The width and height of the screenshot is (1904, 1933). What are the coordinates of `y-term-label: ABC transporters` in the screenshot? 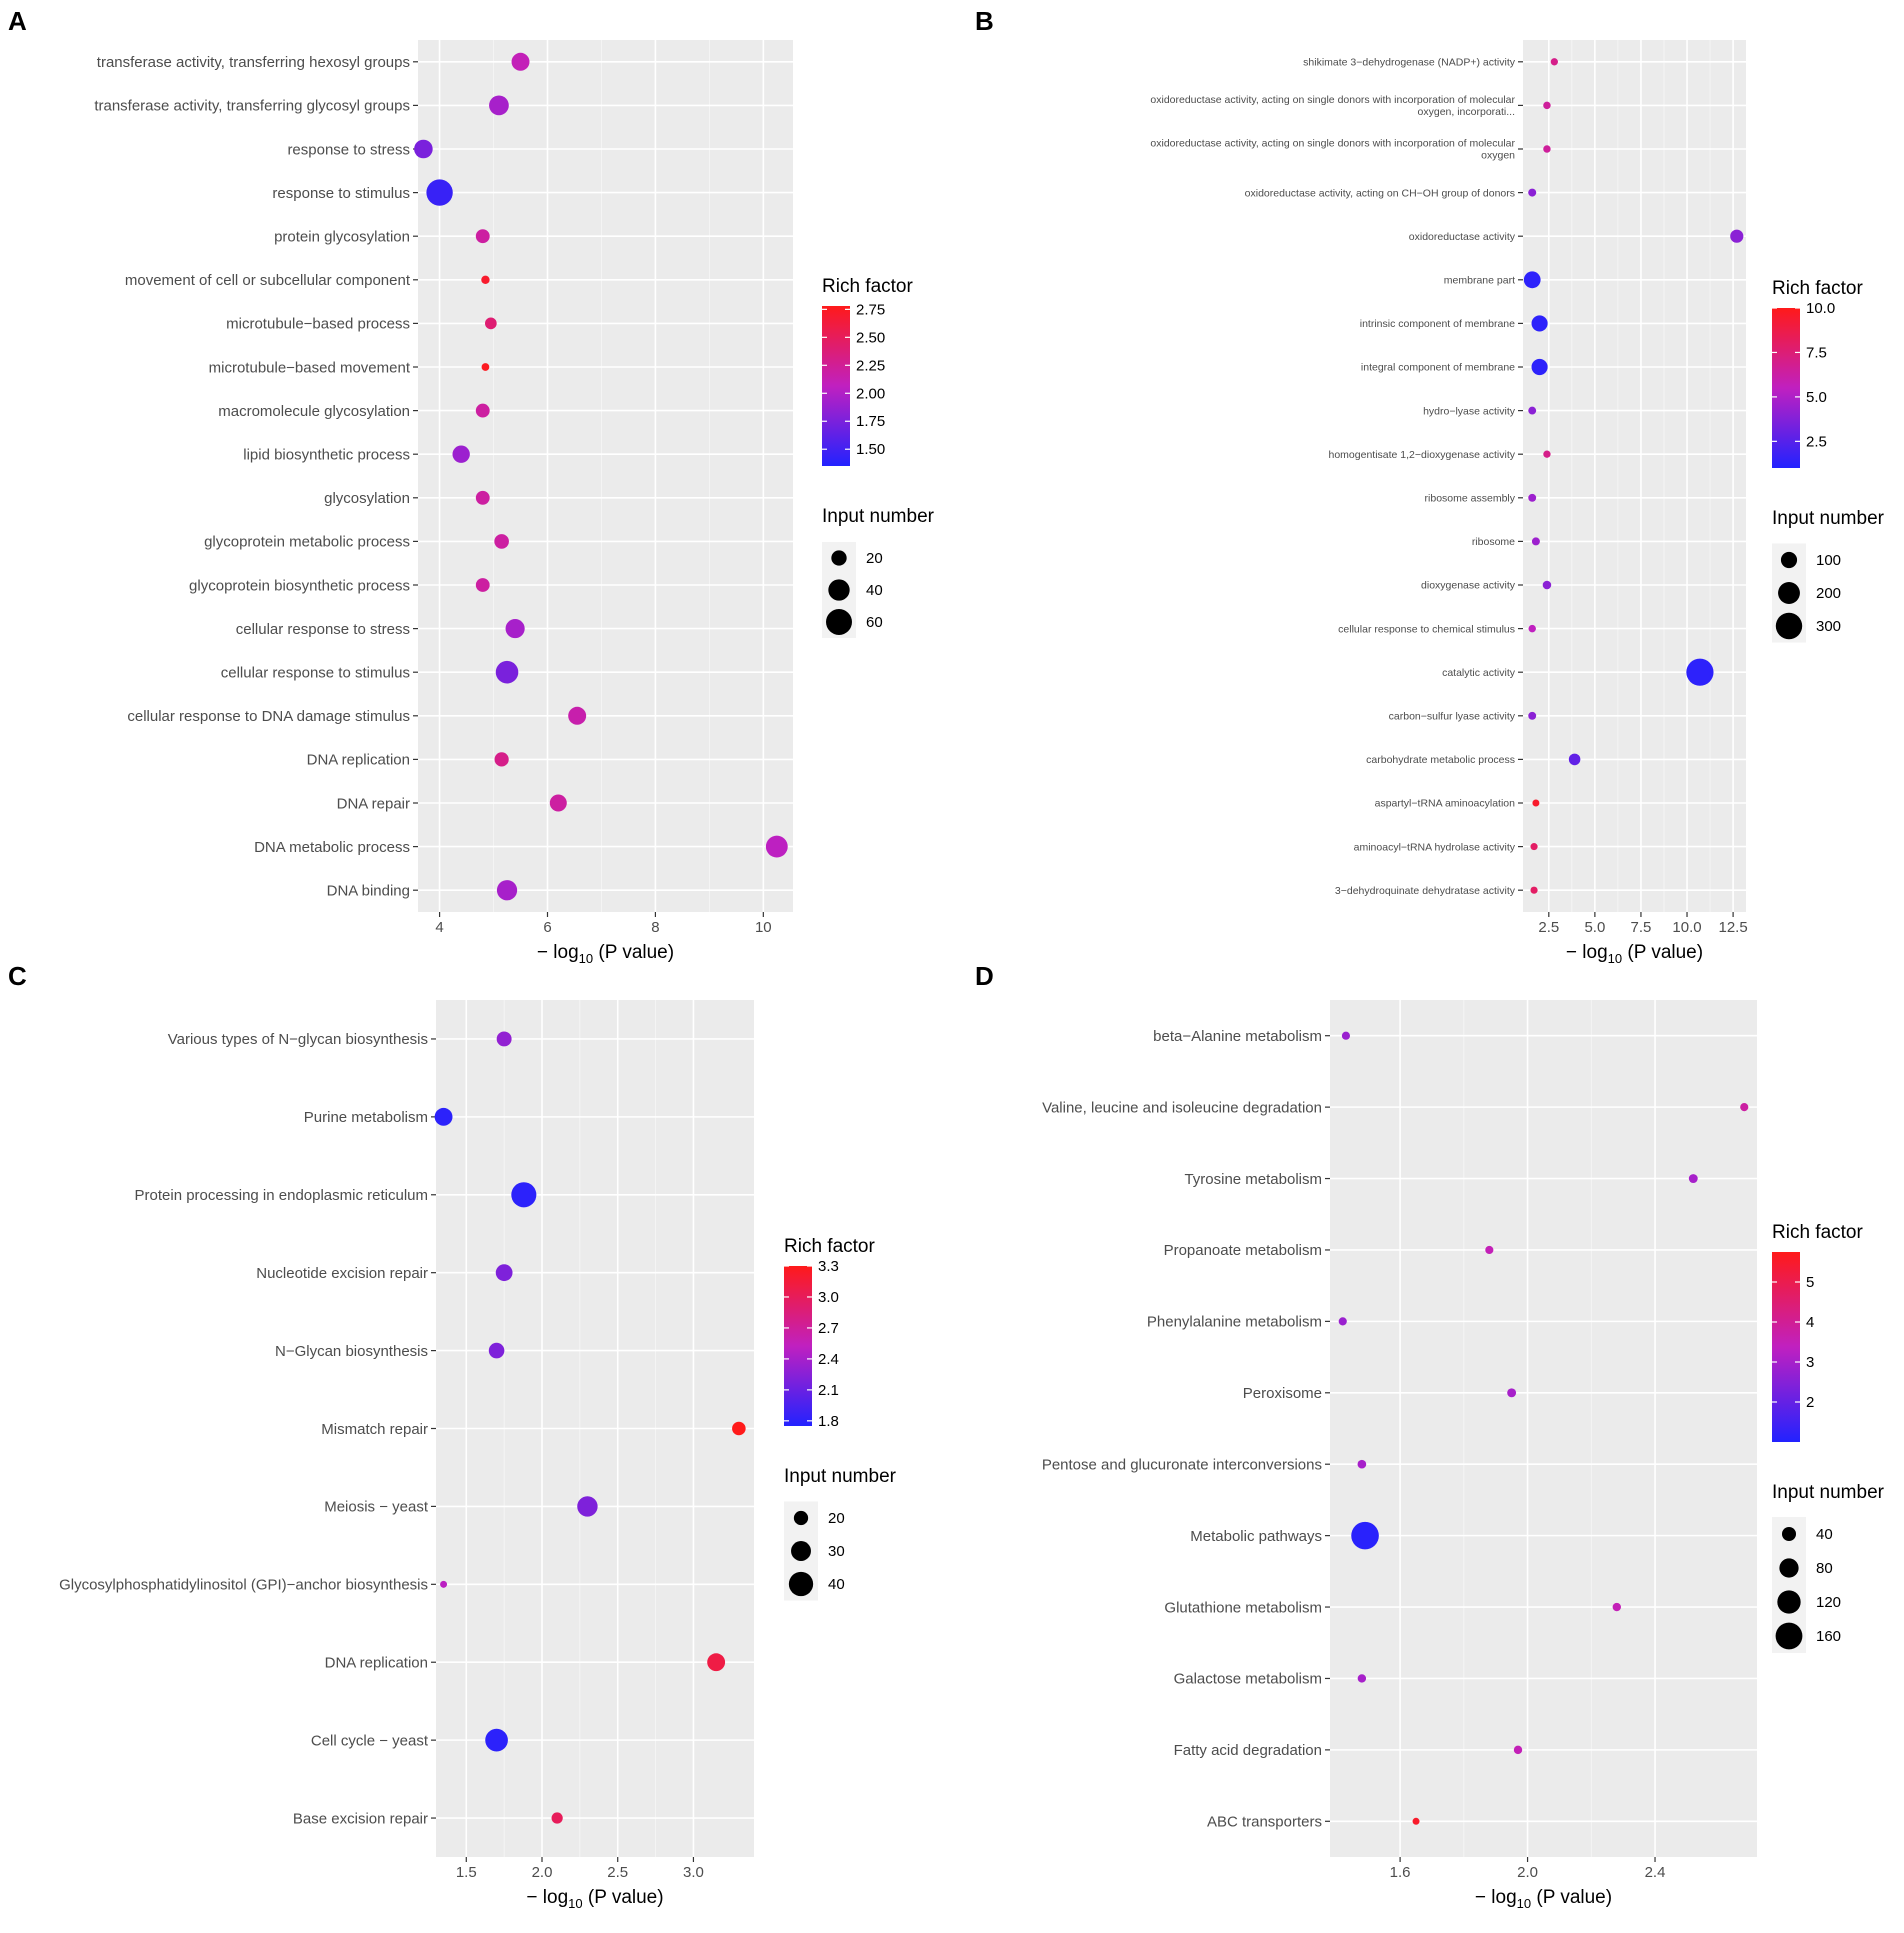 It's located at (1264, 1822).